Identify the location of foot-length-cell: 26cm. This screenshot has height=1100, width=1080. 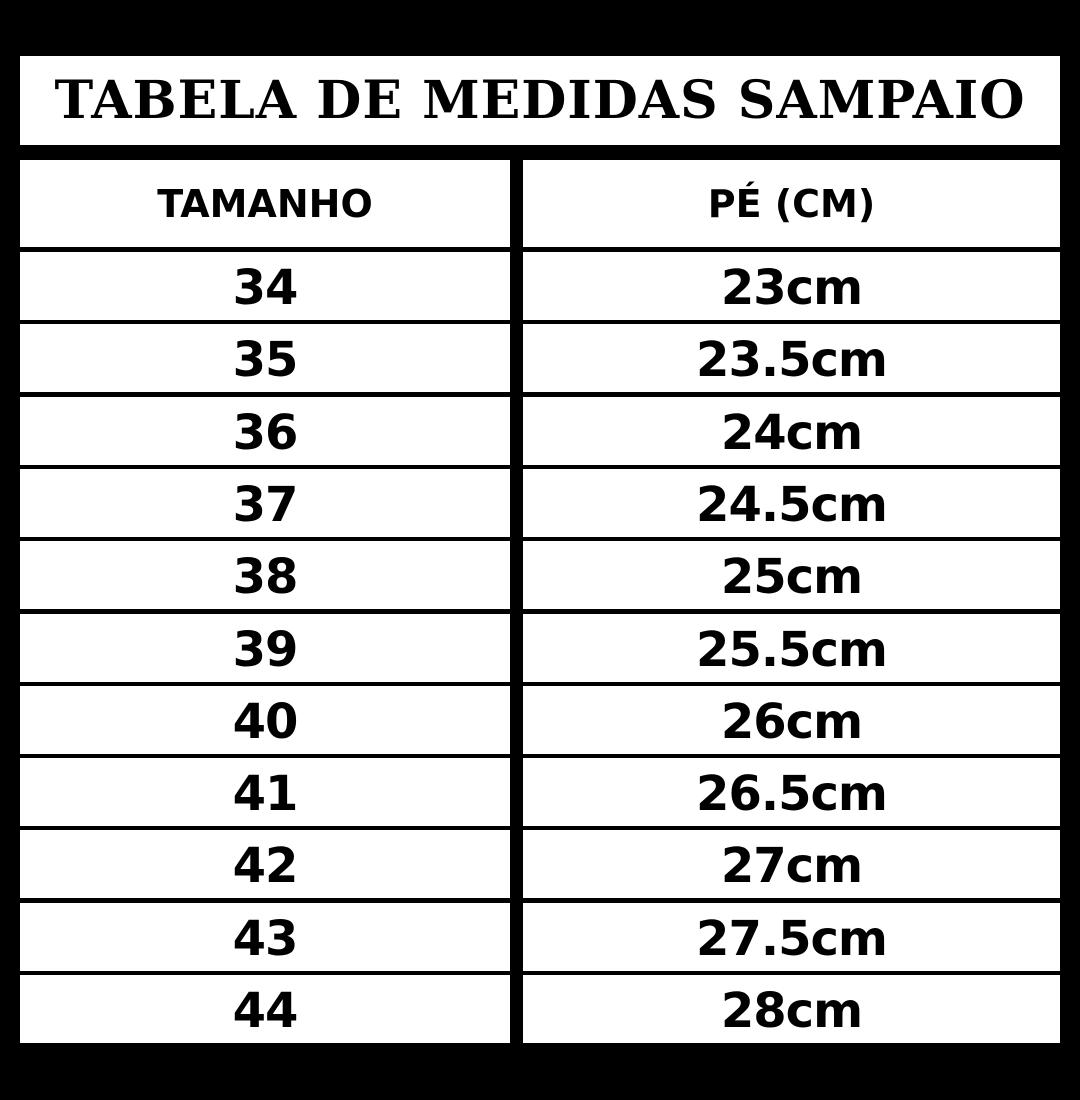
(791, 719).